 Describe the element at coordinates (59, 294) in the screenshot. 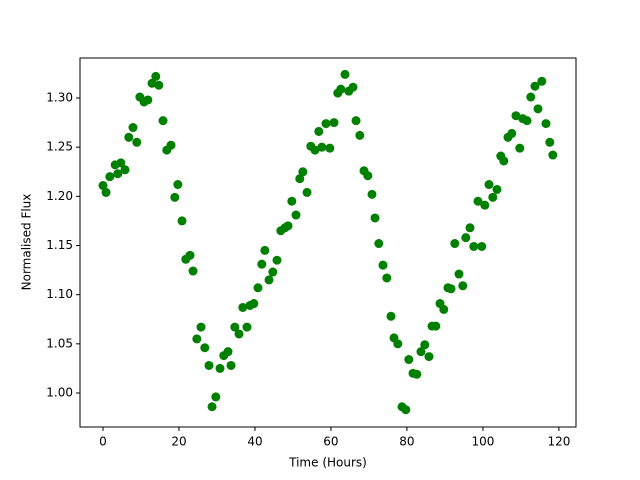

I see `y-tick-label: 1.10` at that location.